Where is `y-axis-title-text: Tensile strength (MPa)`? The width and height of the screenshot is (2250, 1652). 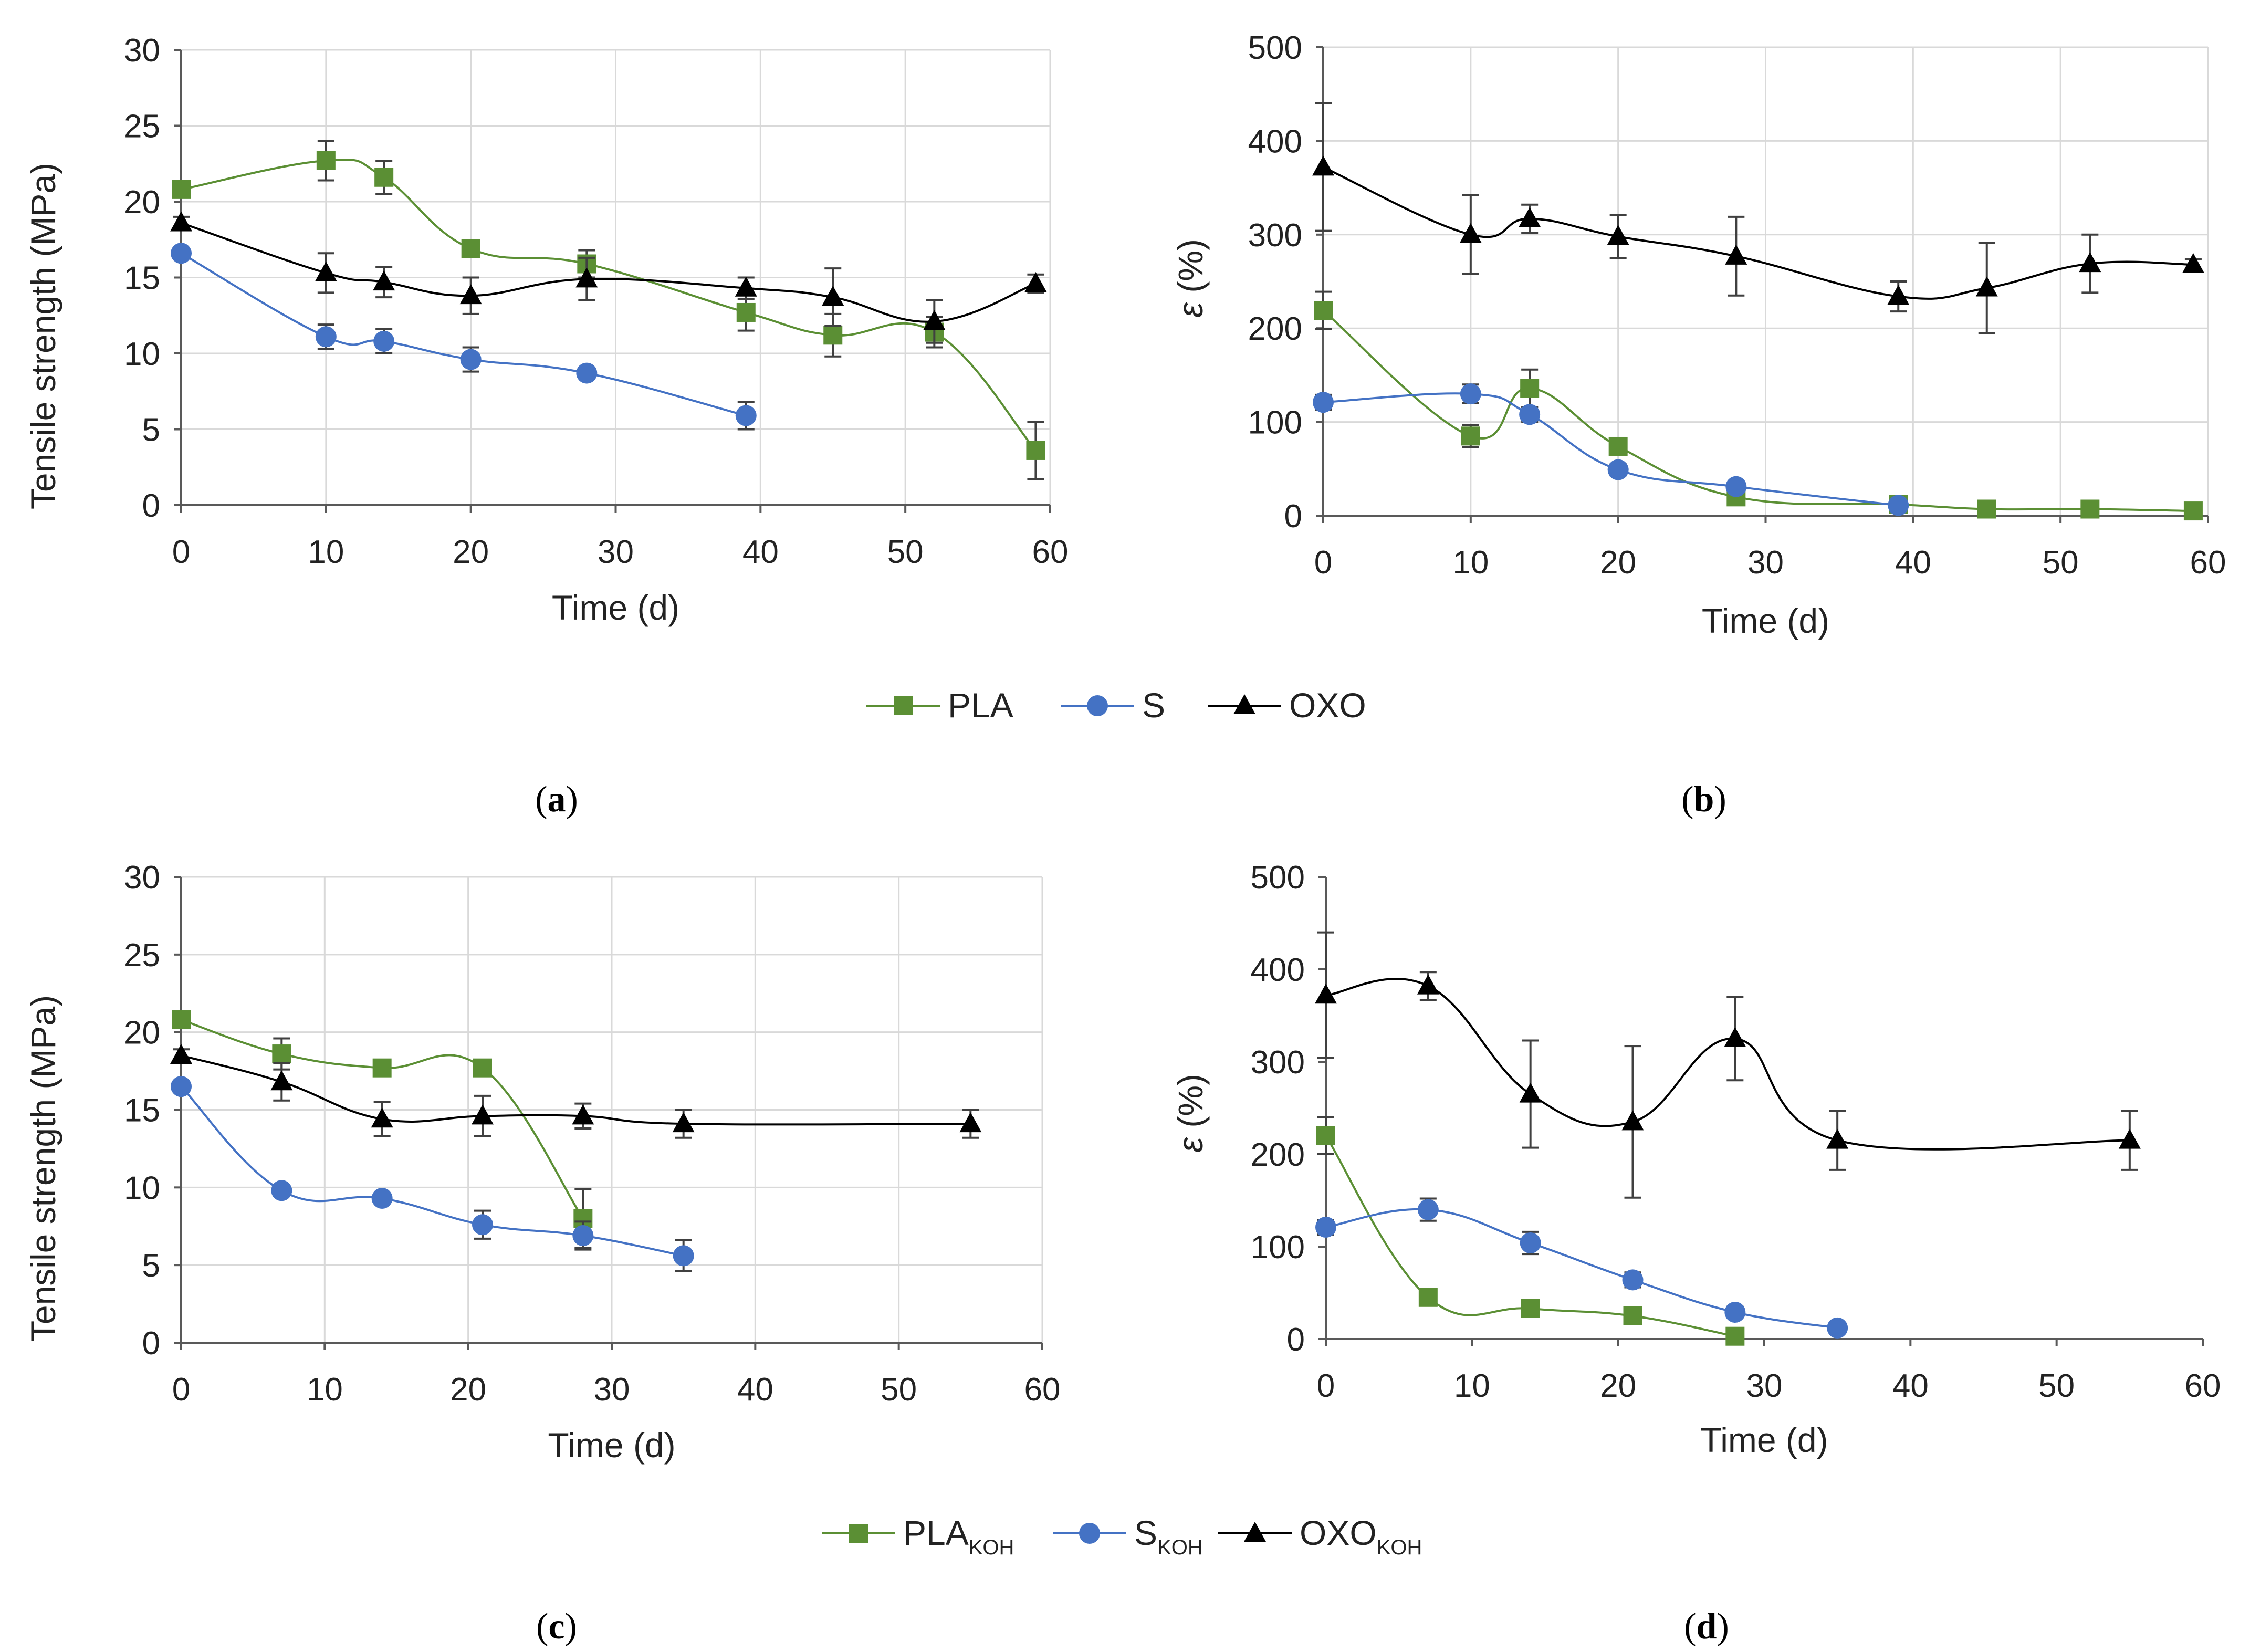 y-axis-title-text: Tensile strength (MPa) is located at coordinates (43, 336).